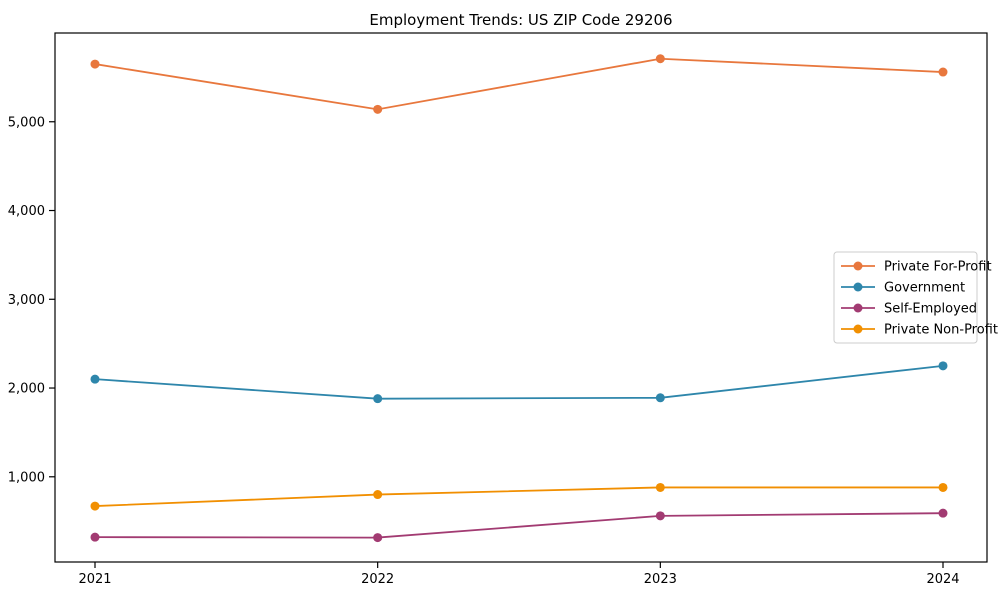 This screenshot has width=1000, height=600. Describe the element at coordinates (519, 525) in the screenshot. I see `line-series-self-employed` at that location.